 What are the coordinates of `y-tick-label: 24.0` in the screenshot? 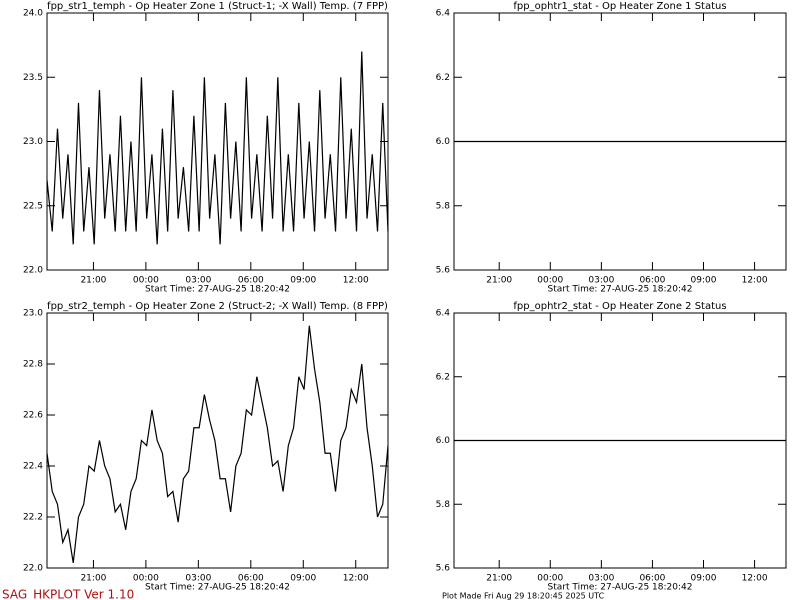 It's located at (33, 14).